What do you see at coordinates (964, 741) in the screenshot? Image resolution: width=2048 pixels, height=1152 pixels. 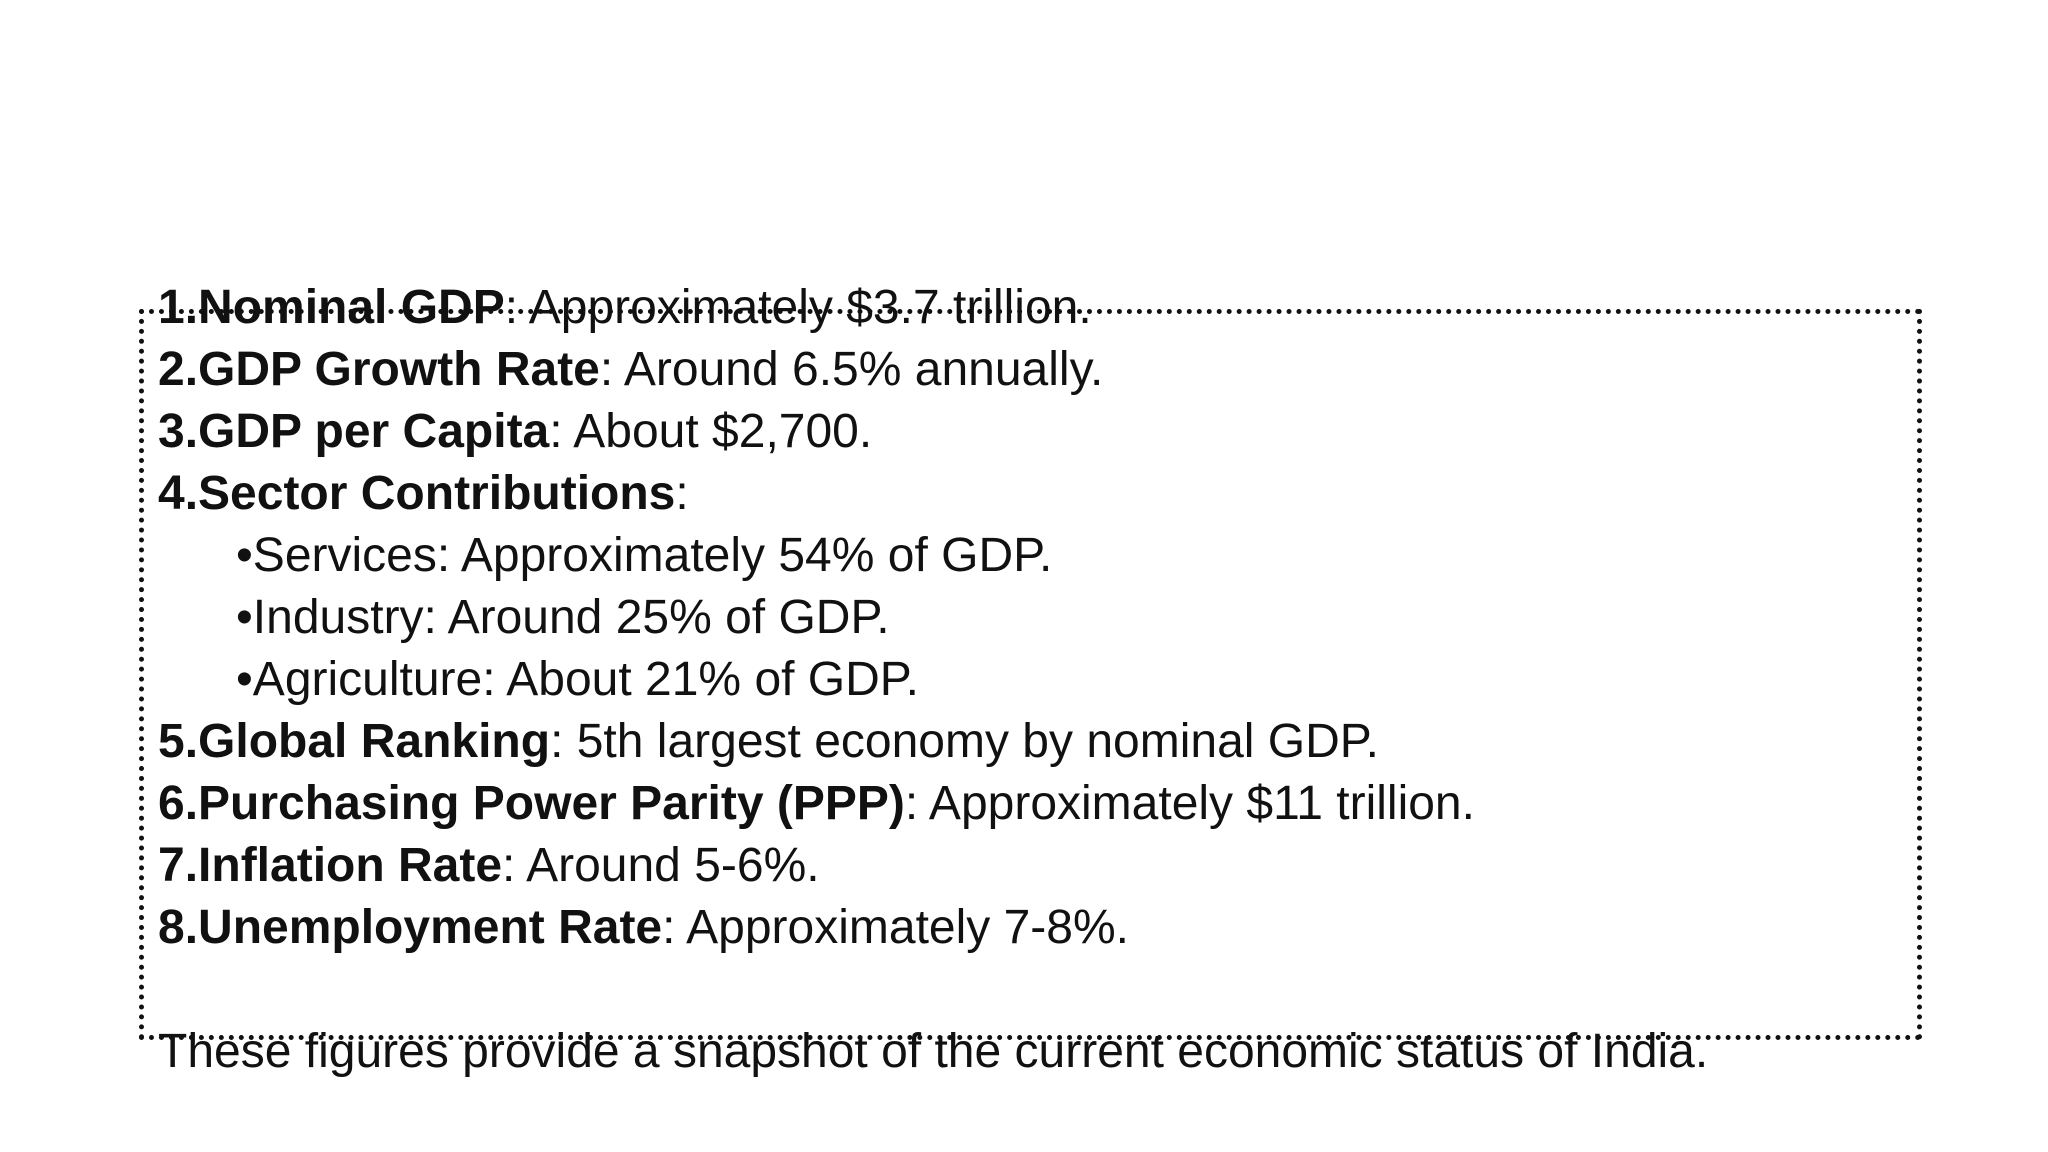 I see `item-text: : 5th largest economy by nominal GDP.` at bounding box center [964, 741].